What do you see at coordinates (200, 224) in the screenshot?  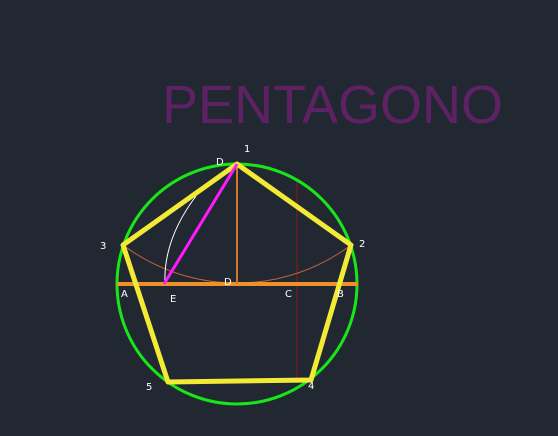 I see `chord-1-e` at bounding box center [200, 224].